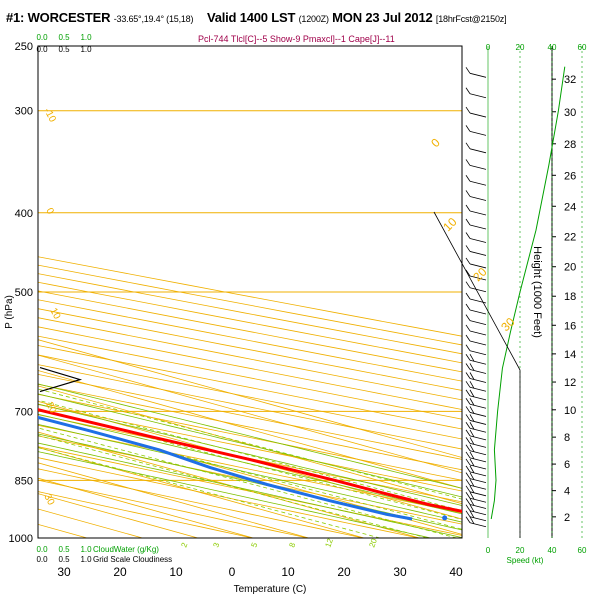  Describe the element at coordinates (456, 572) in the screenshot. I see `temperature-tick: 40` at that location.